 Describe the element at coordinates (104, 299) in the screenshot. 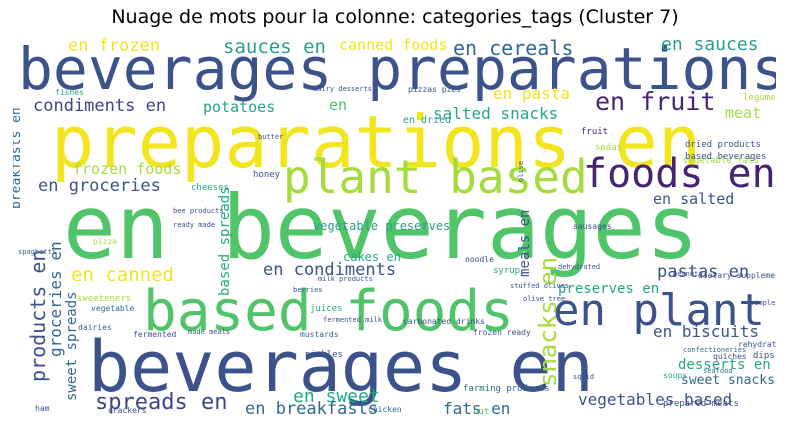

I see `cloud-word: sweeteners` at that location.